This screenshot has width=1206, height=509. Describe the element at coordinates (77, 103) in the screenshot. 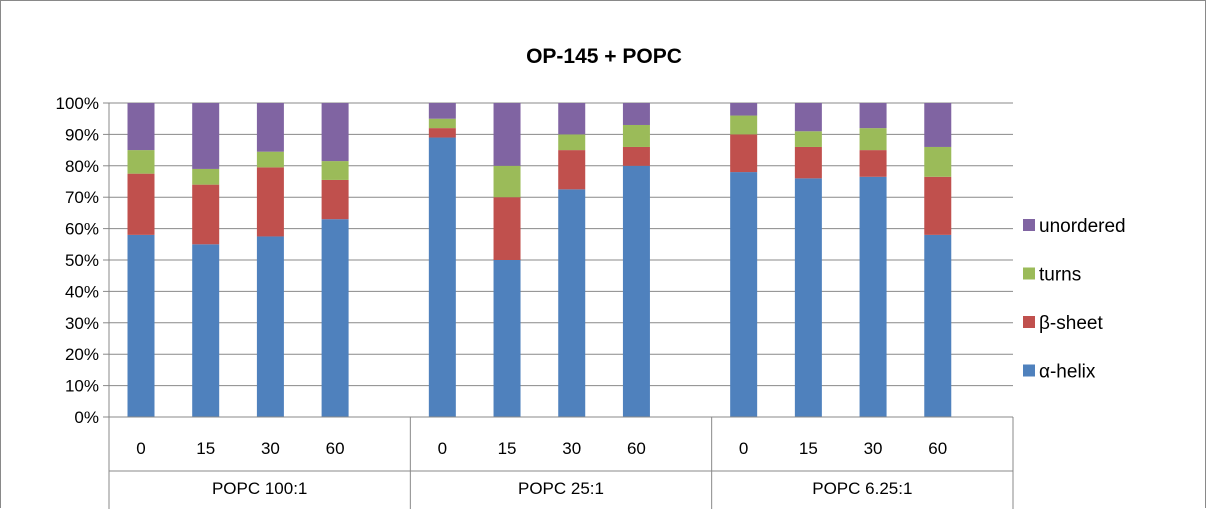

I see `y-tick-label: 100%` at that location.